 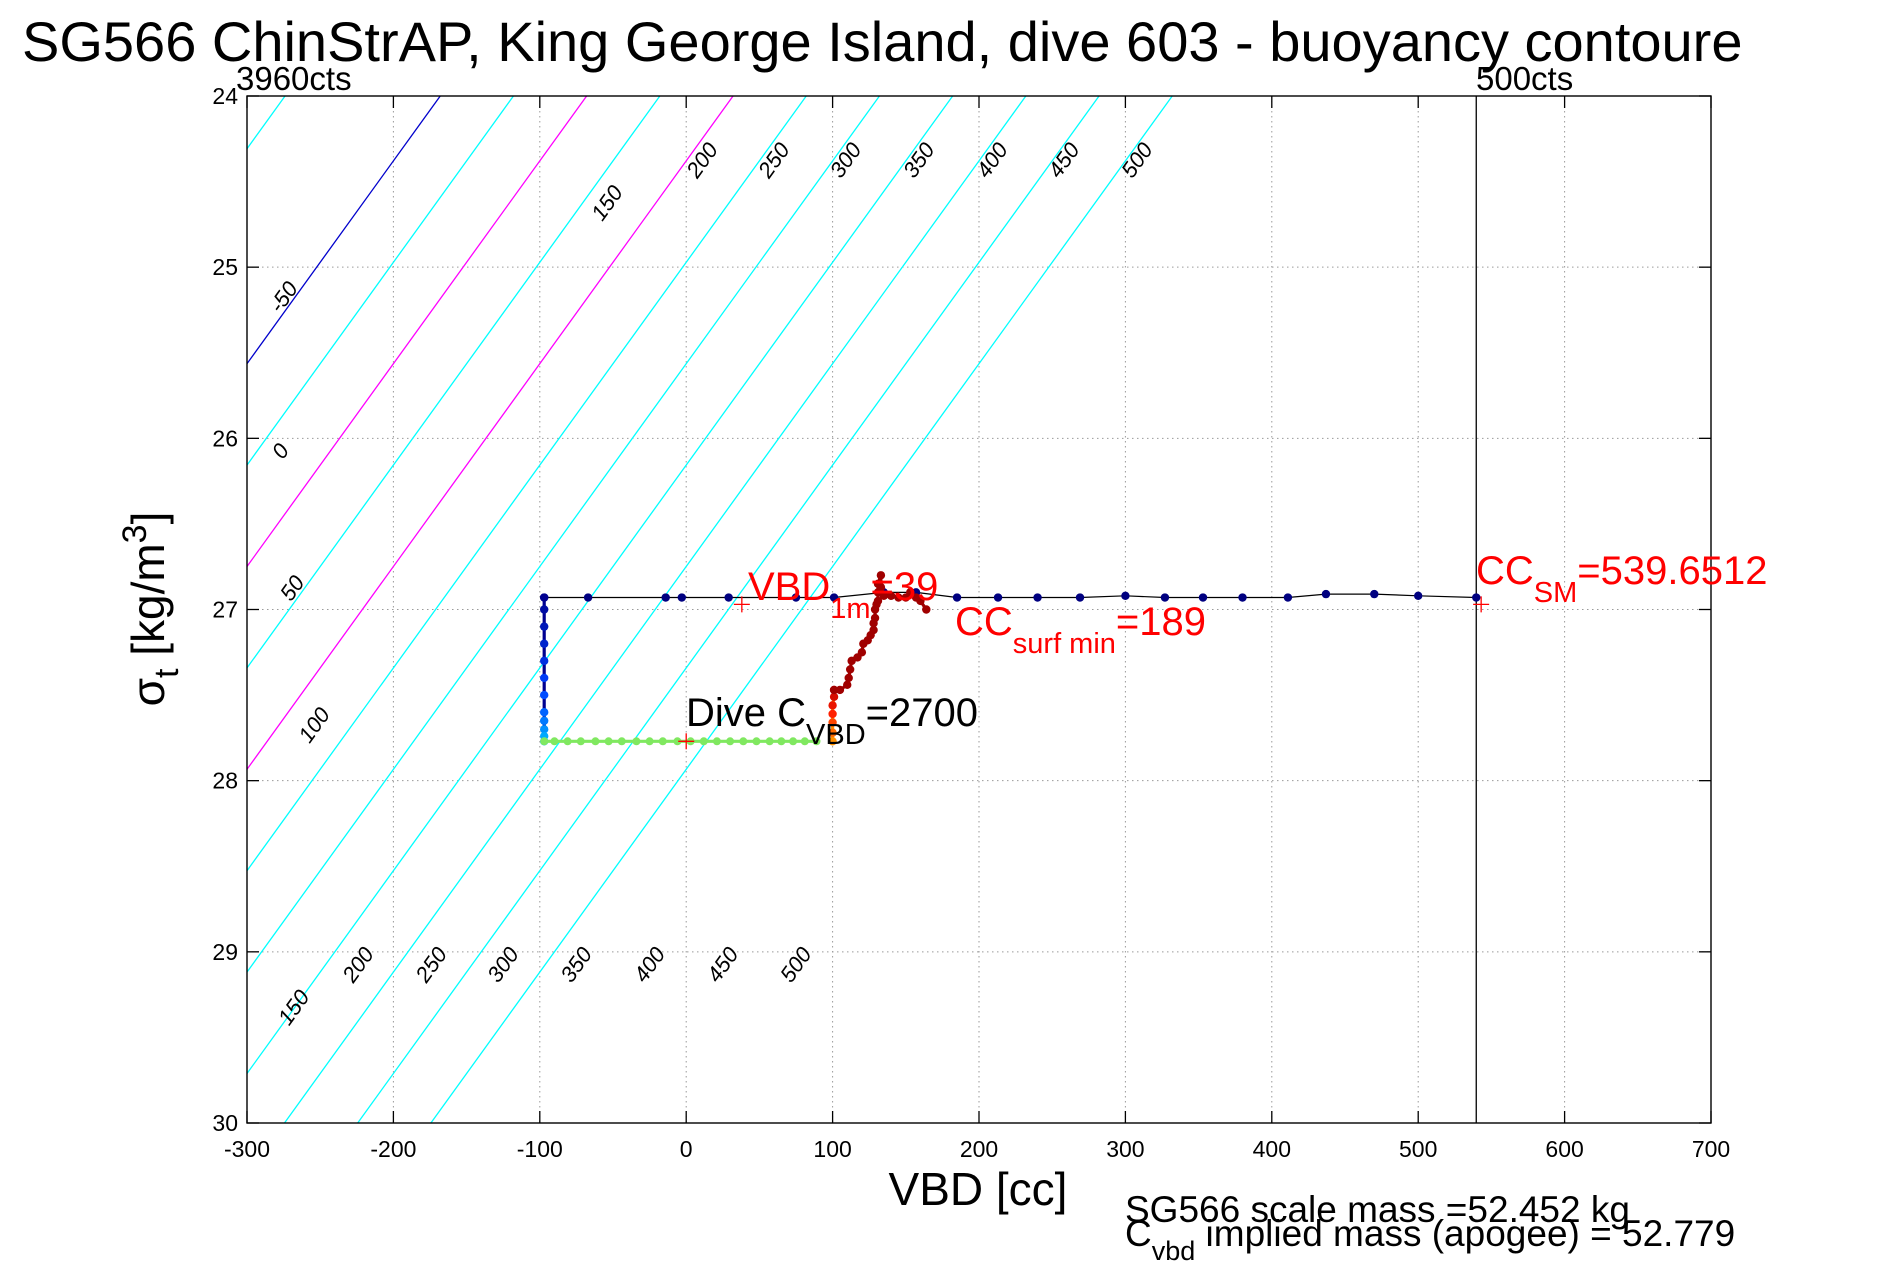 I want to click on cc-sm-sub: SM, so click(x=1556, y=593).